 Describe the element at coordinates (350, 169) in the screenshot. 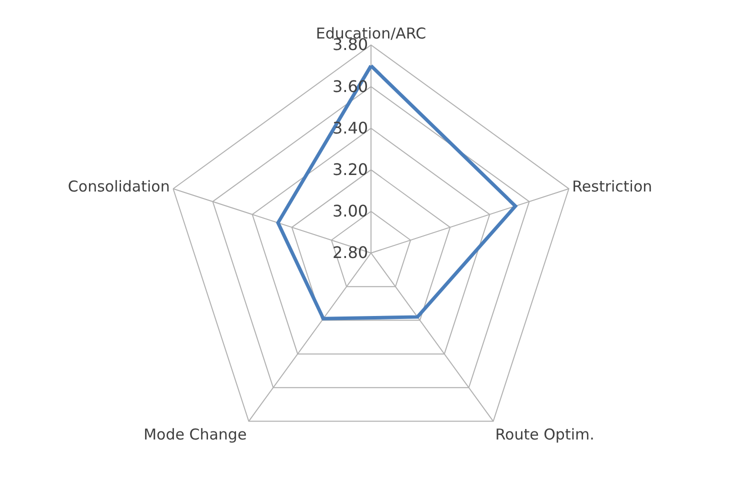

I see `y-tick-label: 3.20` at that location.